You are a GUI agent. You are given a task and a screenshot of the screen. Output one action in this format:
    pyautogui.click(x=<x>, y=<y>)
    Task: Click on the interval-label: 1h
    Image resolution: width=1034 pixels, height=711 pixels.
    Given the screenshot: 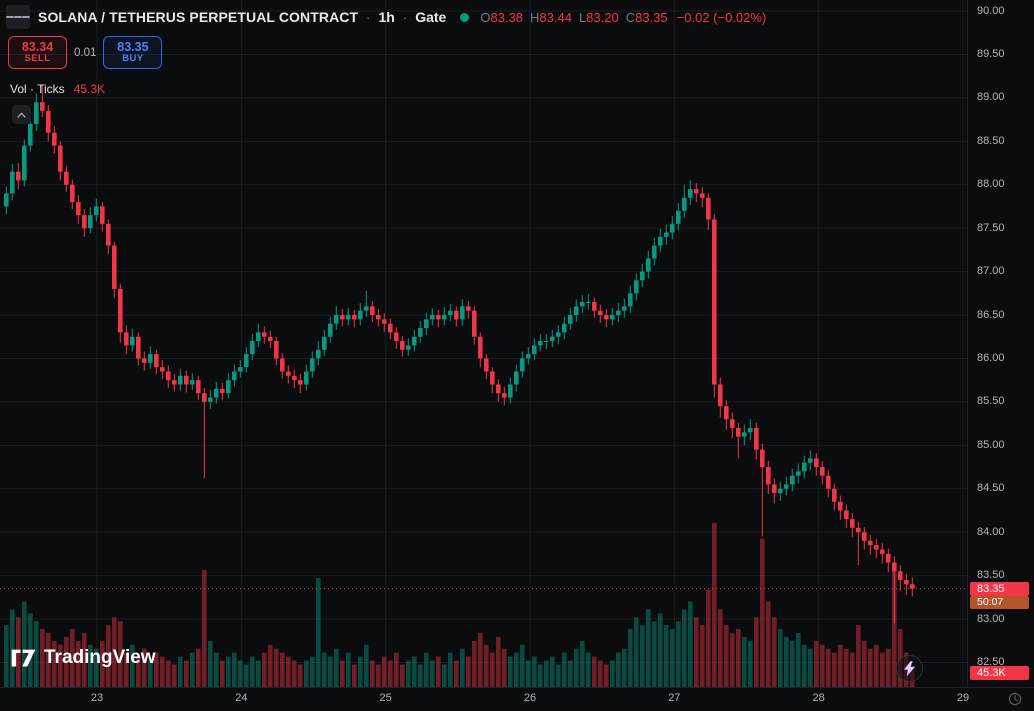 What is the action you would take?
    pyautogui.click(x=386, y=17)
    